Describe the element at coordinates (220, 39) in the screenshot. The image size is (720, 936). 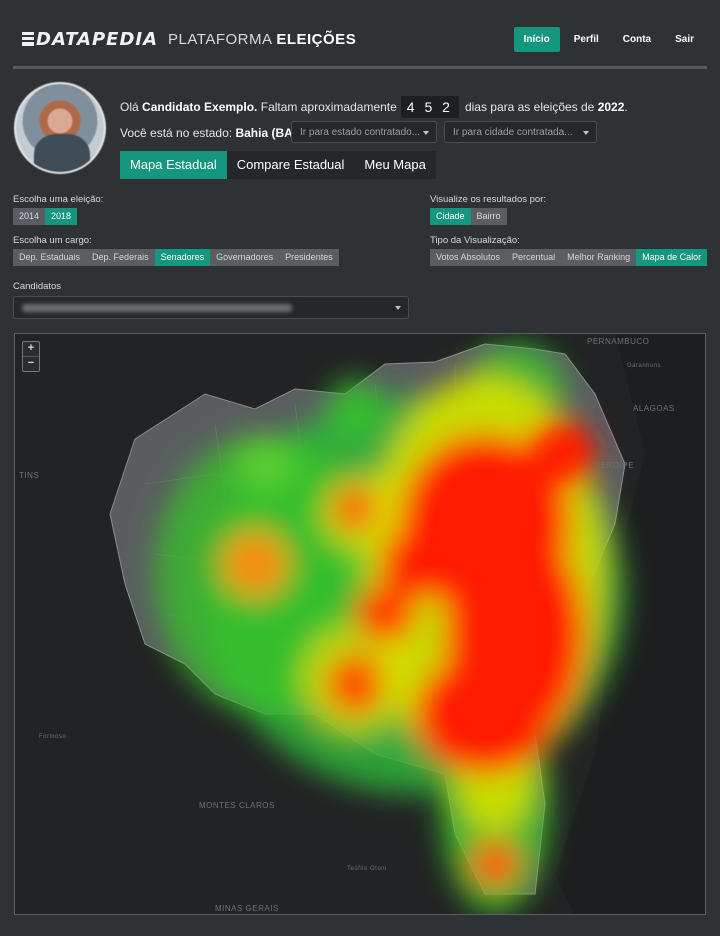
I see `platform-prefix: PLATAFORMA` at that location.